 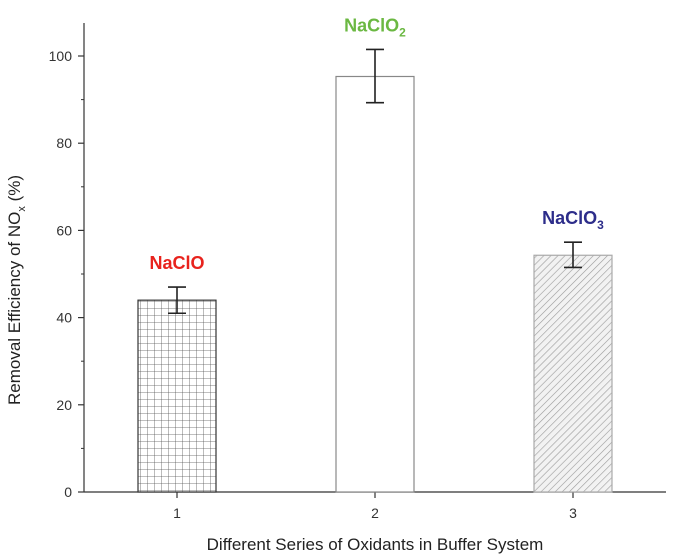 I want to click on x-ticks: 1 2 3, so click(x=375, y=506).